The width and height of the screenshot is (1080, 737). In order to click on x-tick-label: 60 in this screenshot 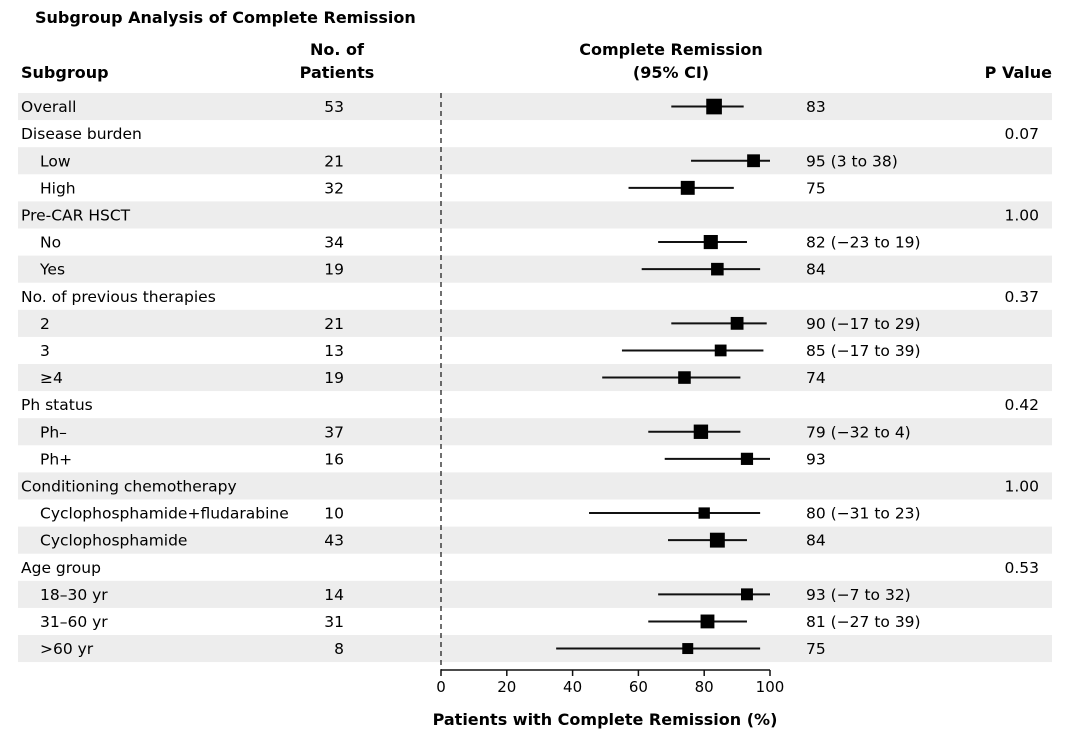, I will do `click(638, 687)`.